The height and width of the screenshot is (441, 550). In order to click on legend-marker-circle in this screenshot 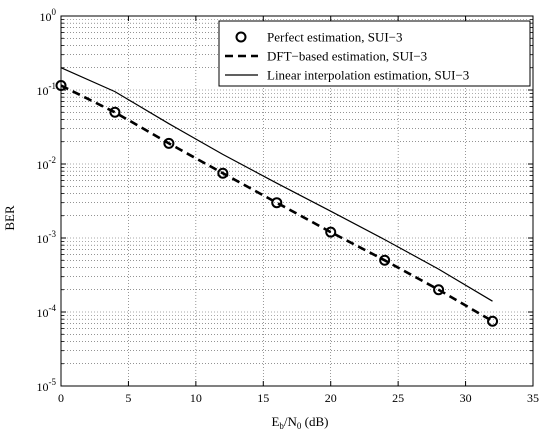, I will do `click(241, 37)`.